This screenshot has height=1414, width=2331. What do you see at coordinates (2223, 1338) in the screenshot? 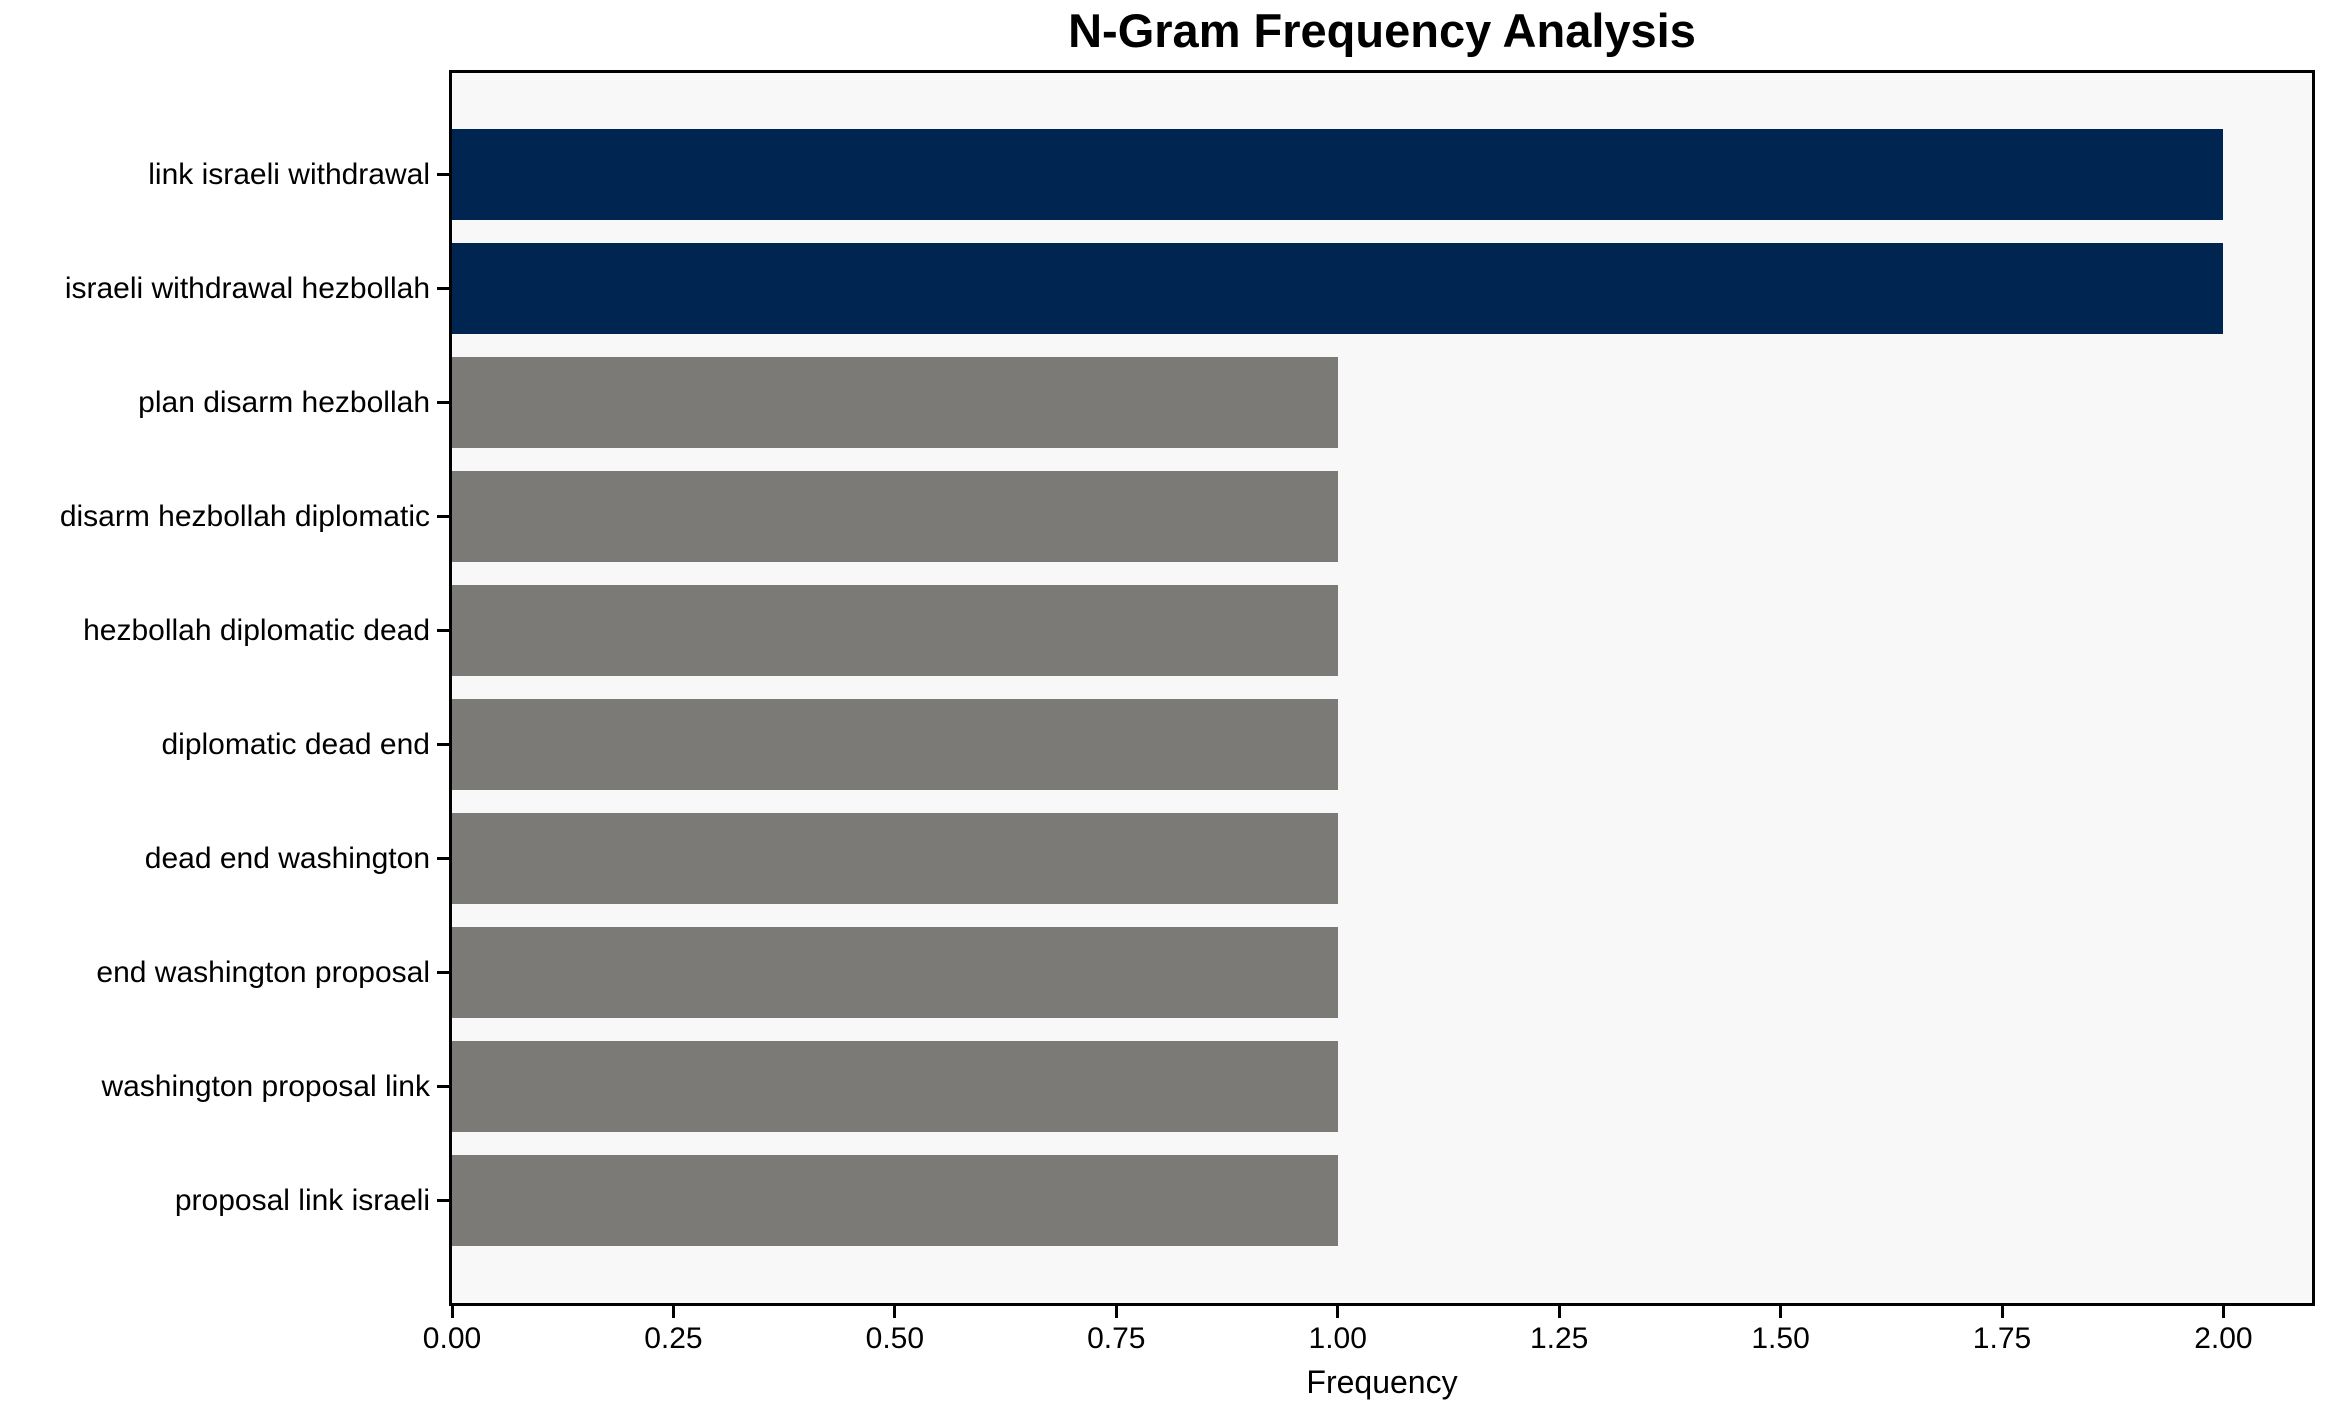
I see `x-tick-label: 2.00` at bounding box center [2223, 1338].